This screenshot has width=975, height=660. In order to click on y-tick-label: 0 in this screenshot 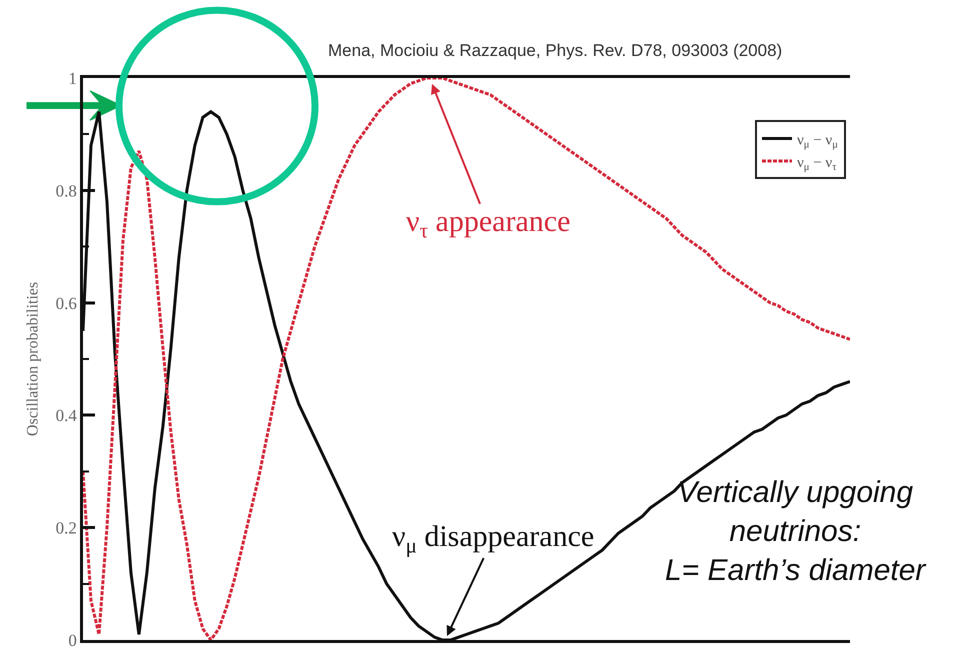, I will do `click(72, 640)`.